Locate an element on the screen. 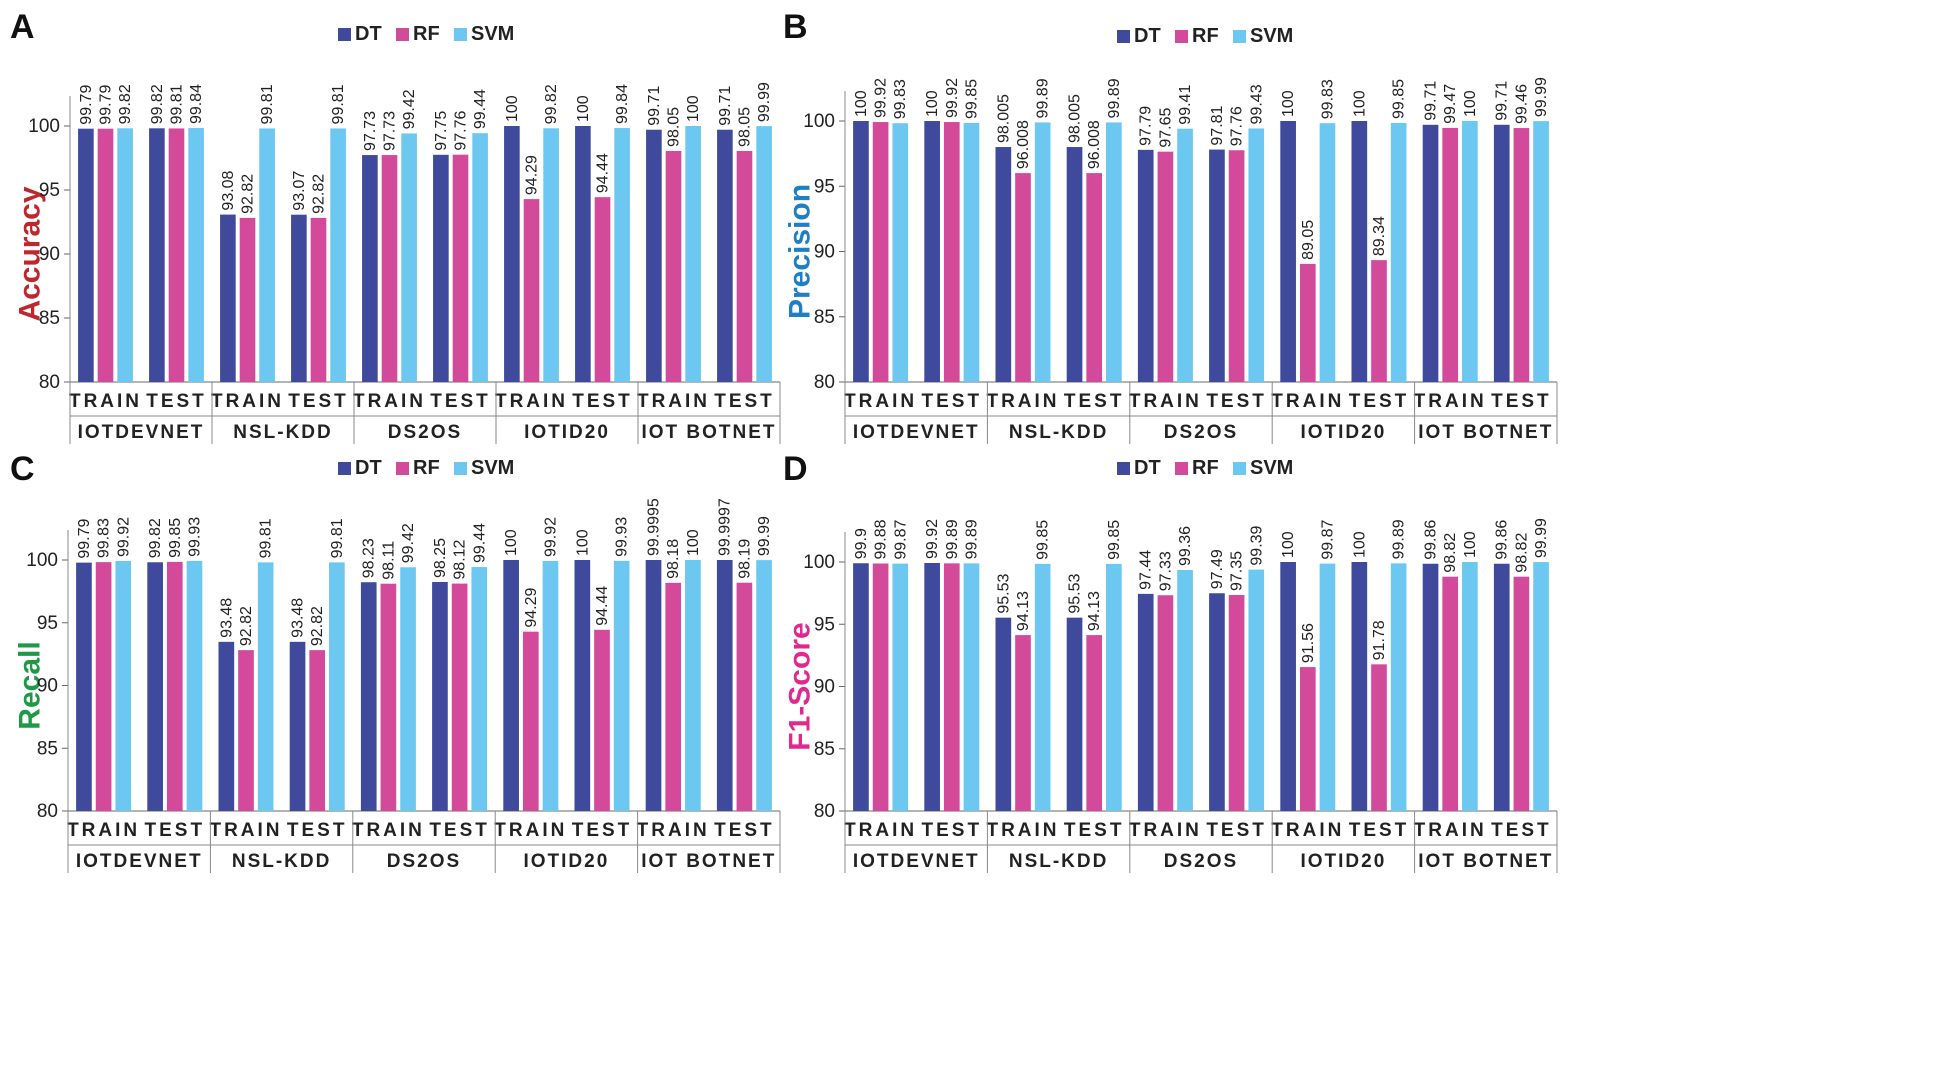  data-label: 99.41 is located at coordinates (1185, 105).